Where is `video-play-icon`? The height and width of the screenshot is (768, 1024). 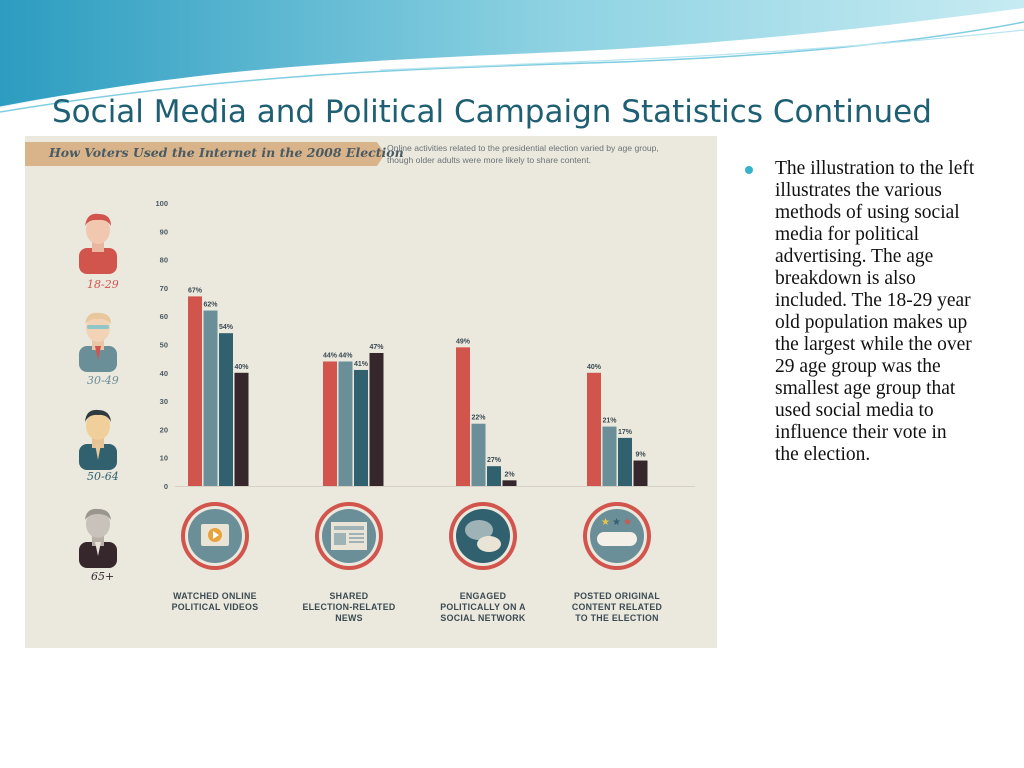
video-play-icon is located at coordinates (215, 536).